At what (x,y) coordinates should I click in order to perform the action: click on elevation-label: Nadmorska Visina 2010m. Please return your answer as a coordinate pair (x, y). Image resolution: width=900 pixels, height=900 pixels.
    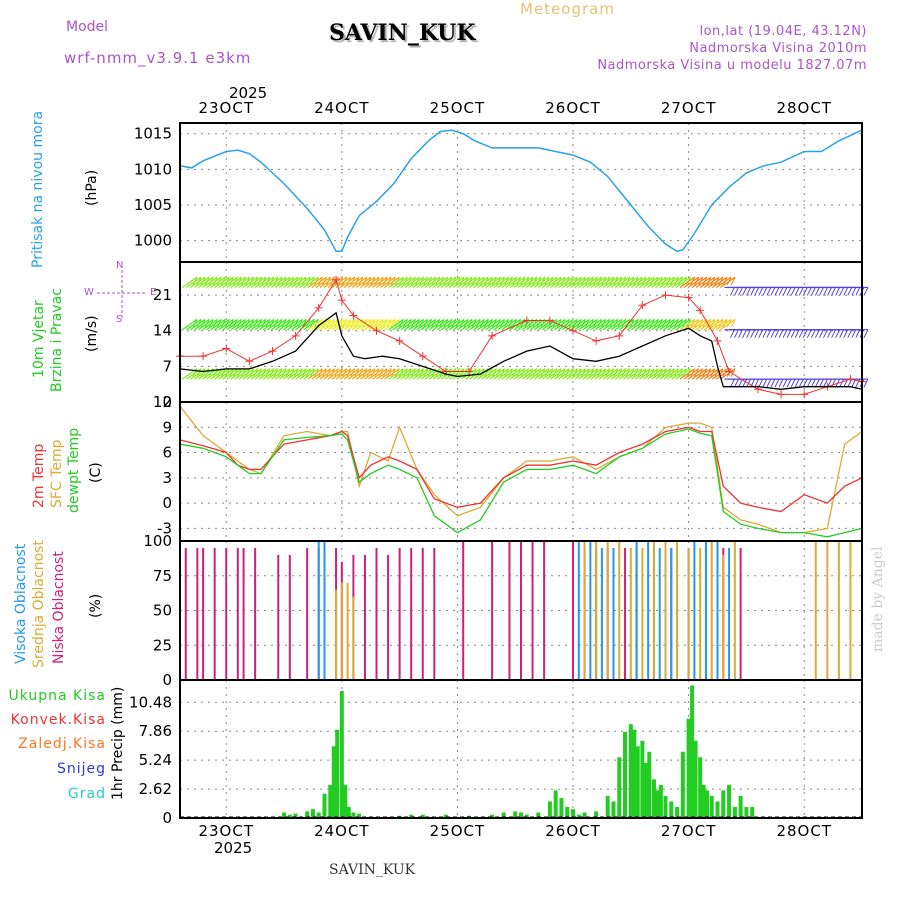
    Looking at the image, I should click on (778, 48).